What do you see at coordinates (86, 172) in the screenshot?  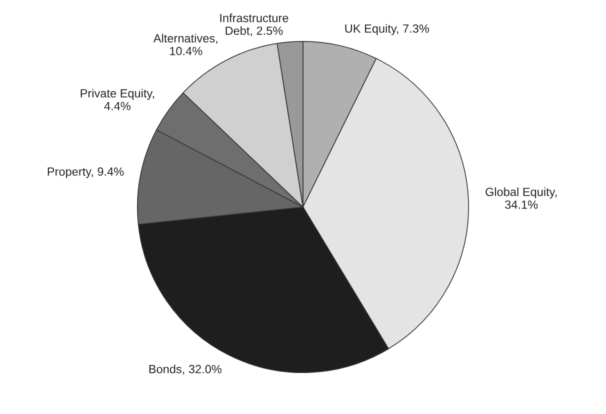 I see `slice-label: Property, 9.4%` at bounding box center [86, 172].